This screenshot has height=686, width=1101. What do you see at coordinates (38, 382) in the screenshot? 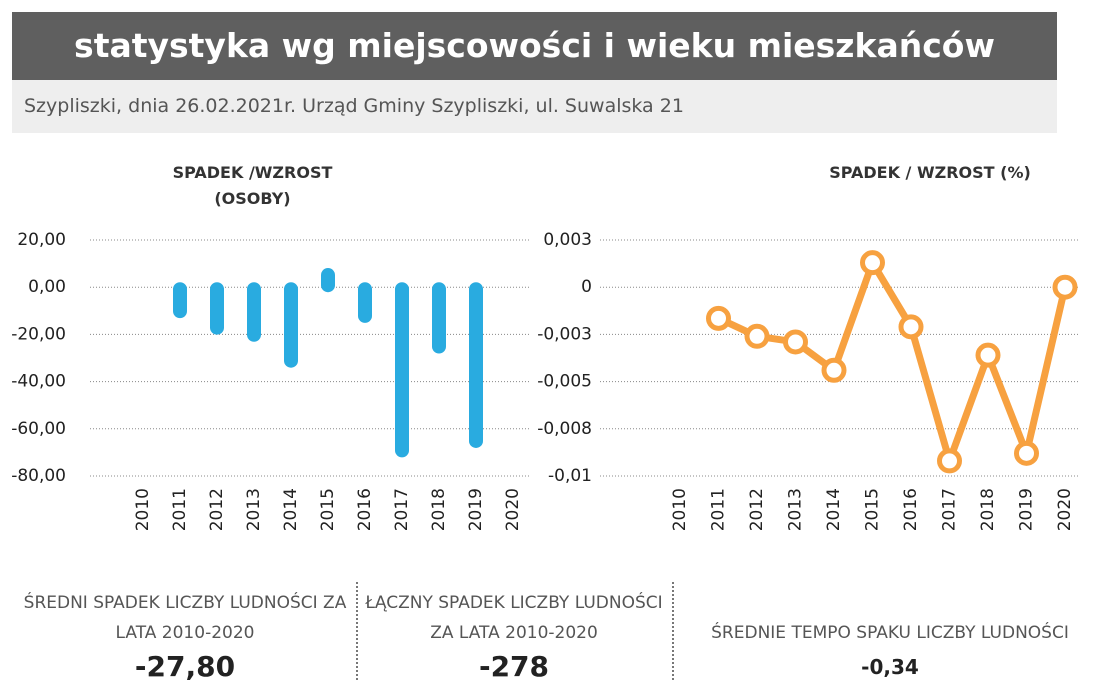
I see `y-tick-label: -40,00` at bounding box center [38, 382].